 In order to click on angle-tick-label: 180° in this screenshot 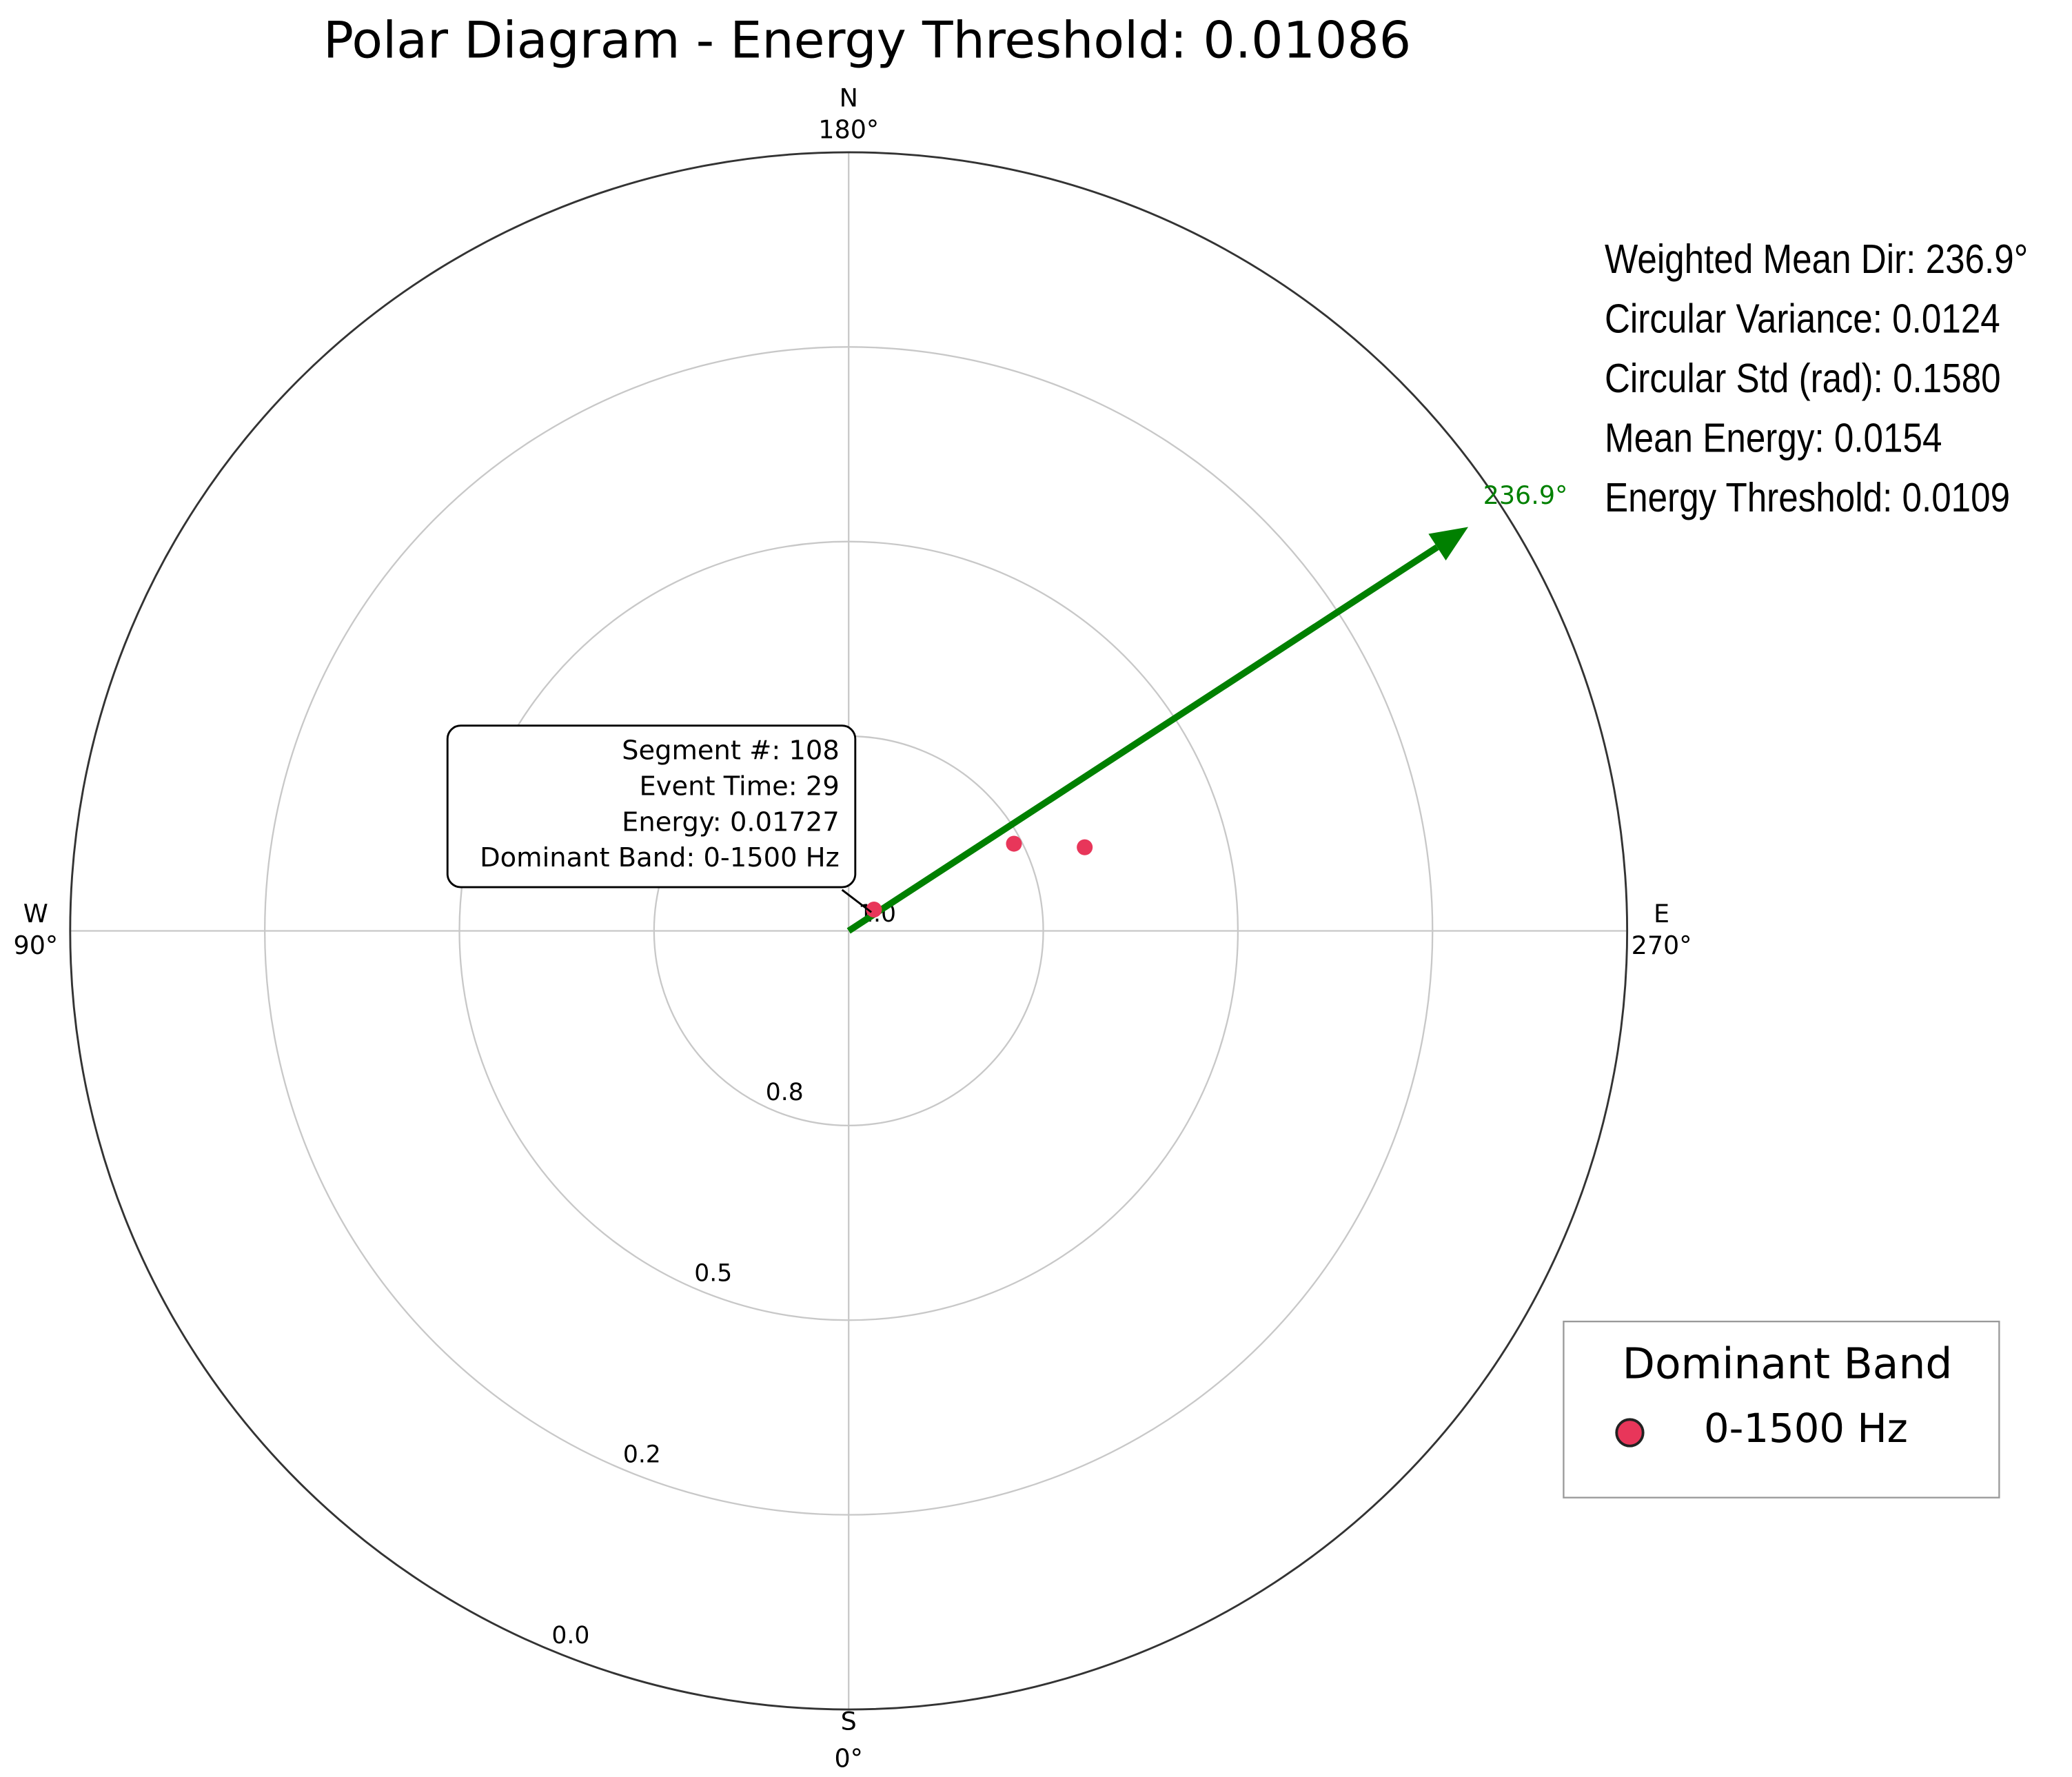, I will do `click(848, 130)`.